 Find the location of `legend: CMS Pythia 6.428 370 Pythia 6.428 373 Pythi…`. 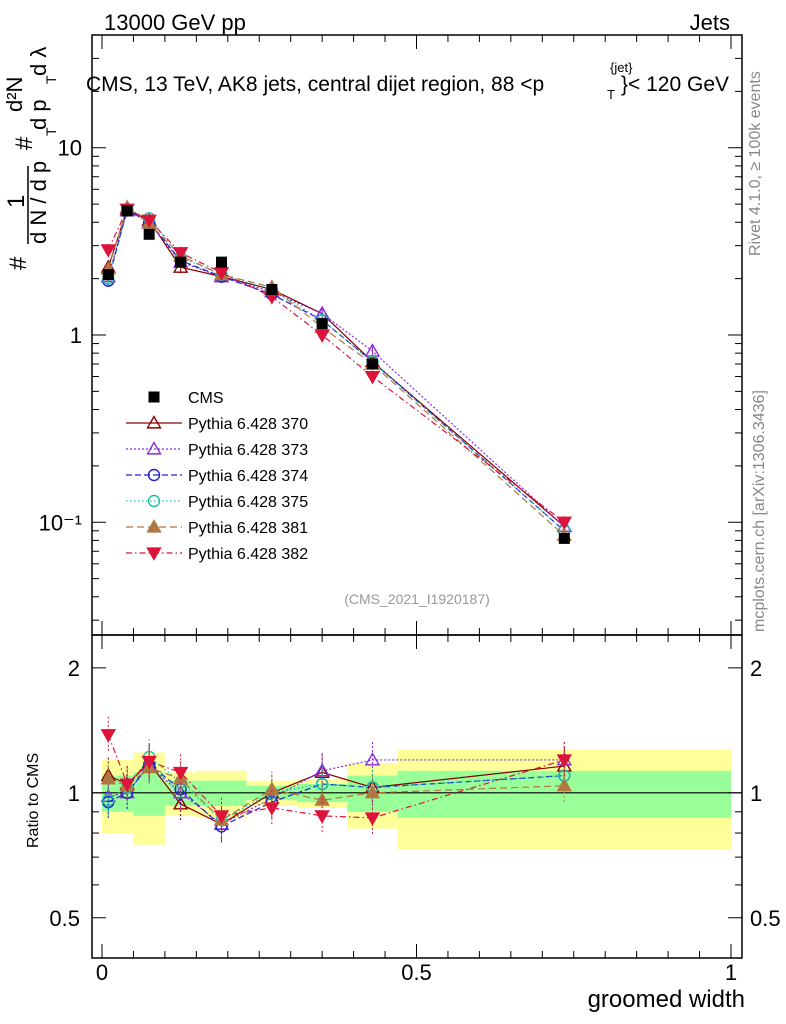

legend: CMS Pythia 6.428 370 Pythia 6.428 373 Pythi… is located at coordinates (217, 476).